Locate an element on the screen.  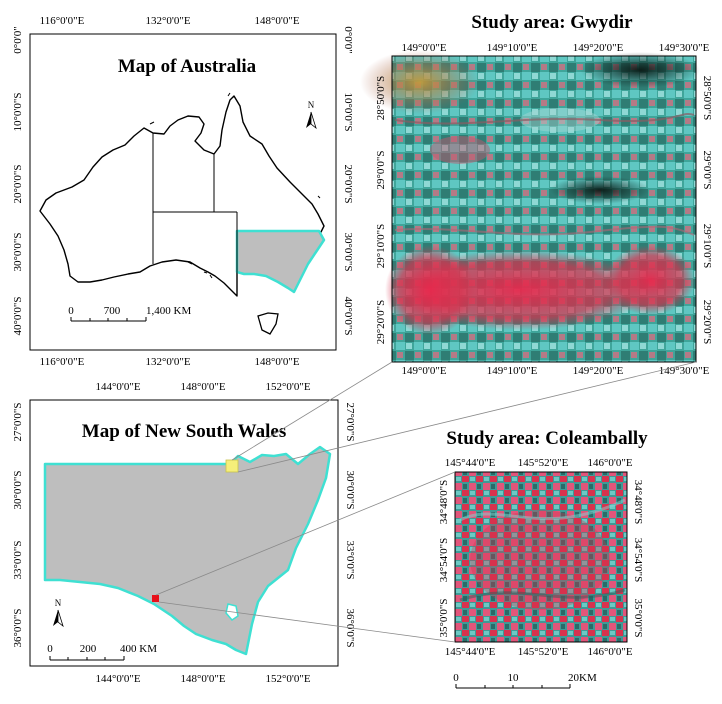
nsw-right-tick: 27°0'0"S is located at coordinates (350, 422).